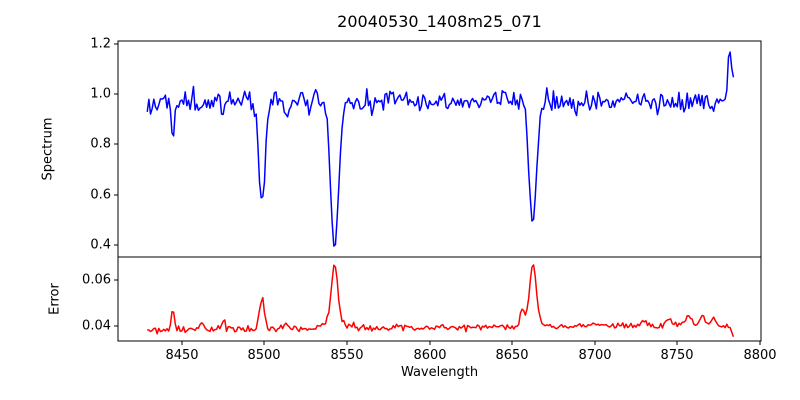  Describe the element at coordinates (677, 355) in the screenshot. I see `x-tick-label: 8750` at that location.